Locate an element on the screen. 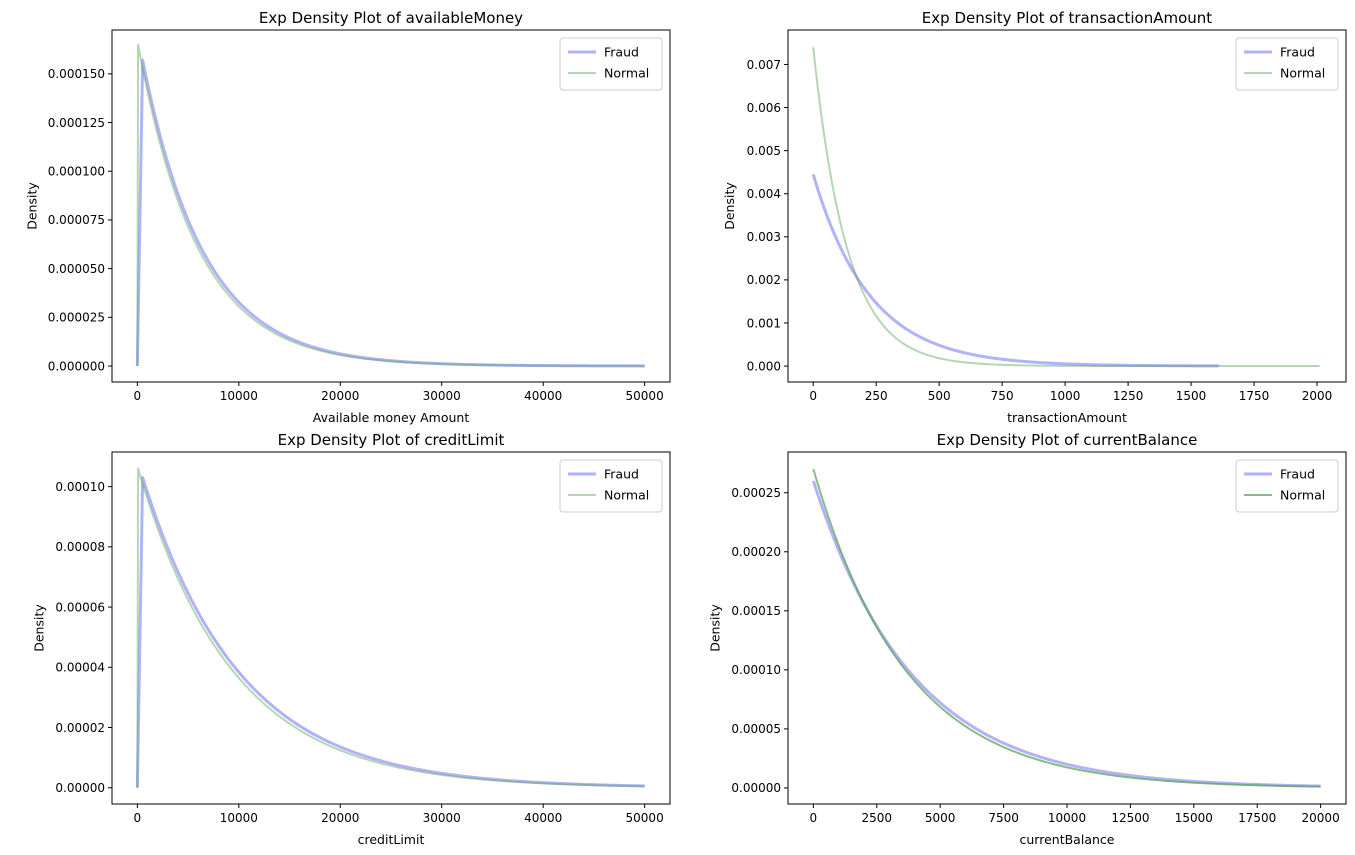 Image resolution: width=1355 pixels, height=855 pixels. x-tick-label: 750 is located at coordinates (1002, 396).